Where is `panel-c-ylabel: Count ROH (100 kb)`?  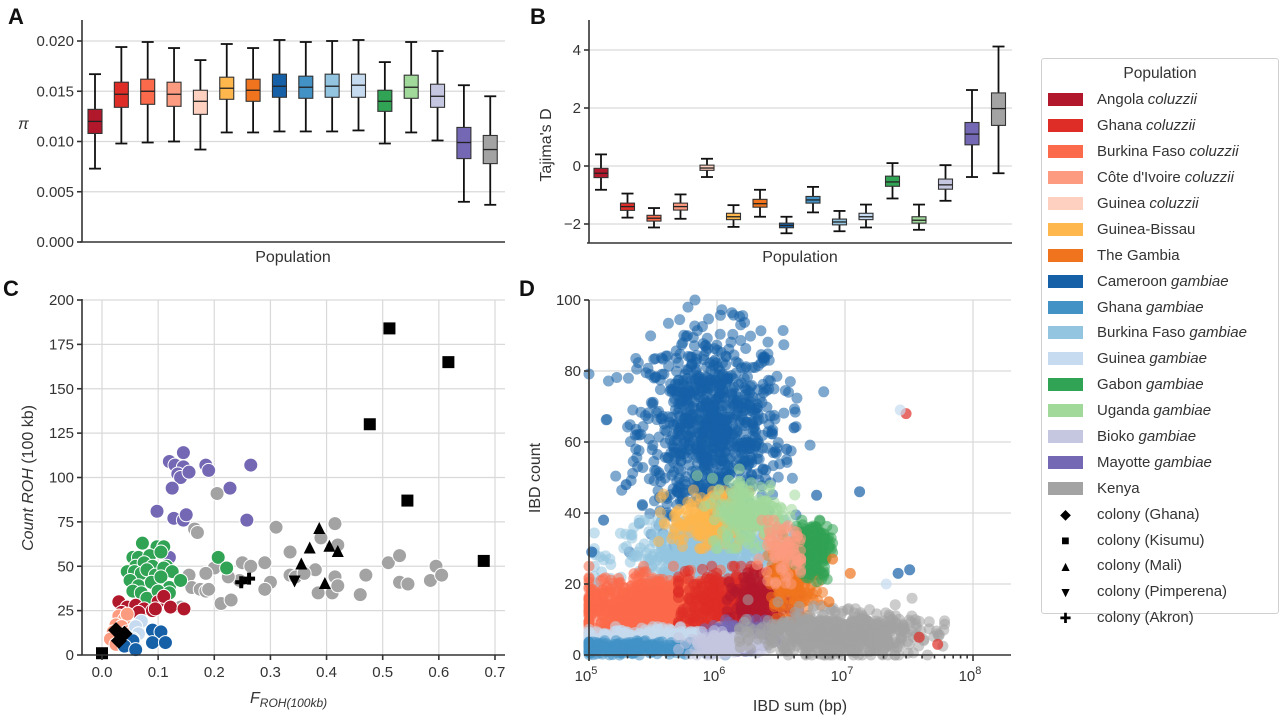 panel-c-ylabel: Count ROH (100 kb) is located at coordinates (28, 478).